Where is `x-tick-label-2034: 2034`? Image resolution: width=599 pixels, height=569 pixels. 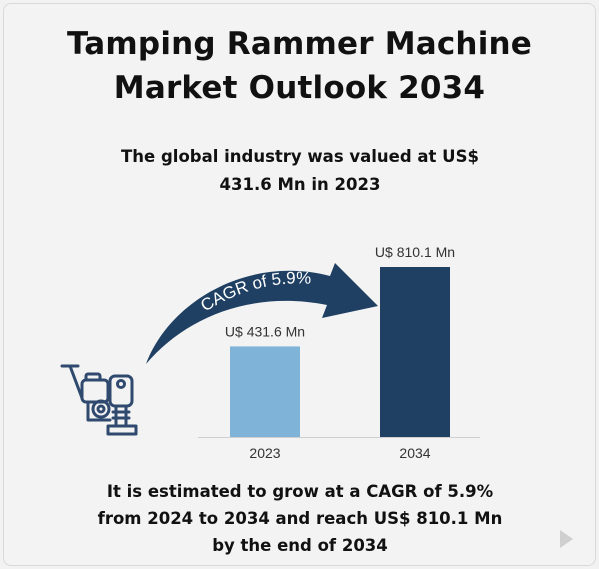 x-tick-label-2034: 2034 is located at coordinates (414, 453).